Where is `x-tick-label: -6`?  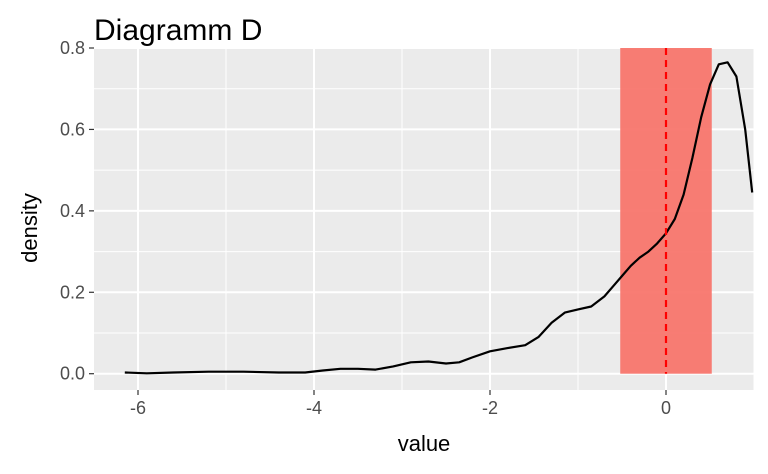 x-tick-label: -6 is located at coordinates (138, 408).